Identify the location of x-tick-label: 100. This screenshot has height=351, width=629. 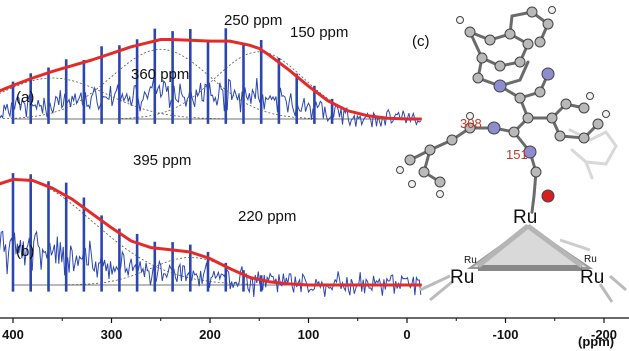
(309, 334).